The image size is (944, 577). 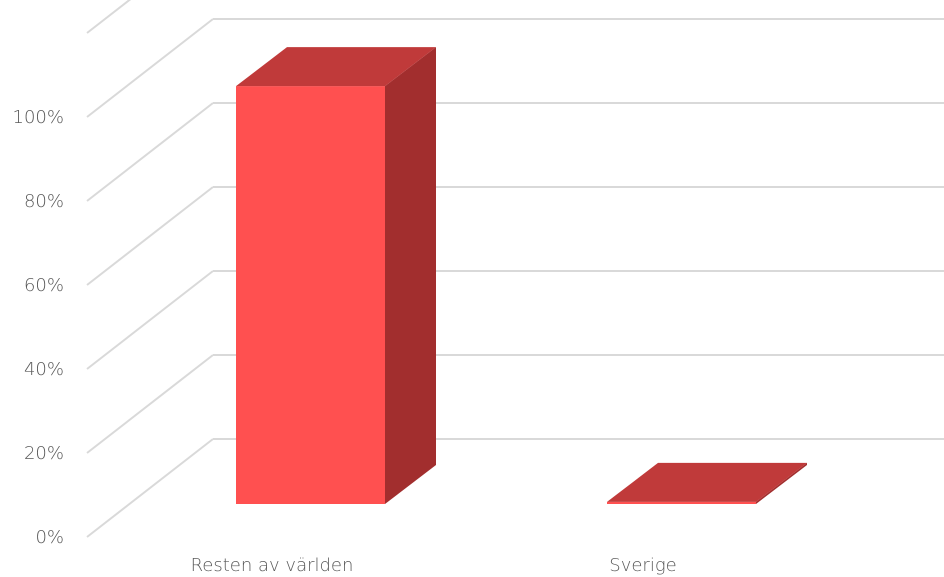 What do you see at coordinates (272, 565) in the screenshot?
I see `x-category-label: Resten av världen` at bounding box center [272, 565].